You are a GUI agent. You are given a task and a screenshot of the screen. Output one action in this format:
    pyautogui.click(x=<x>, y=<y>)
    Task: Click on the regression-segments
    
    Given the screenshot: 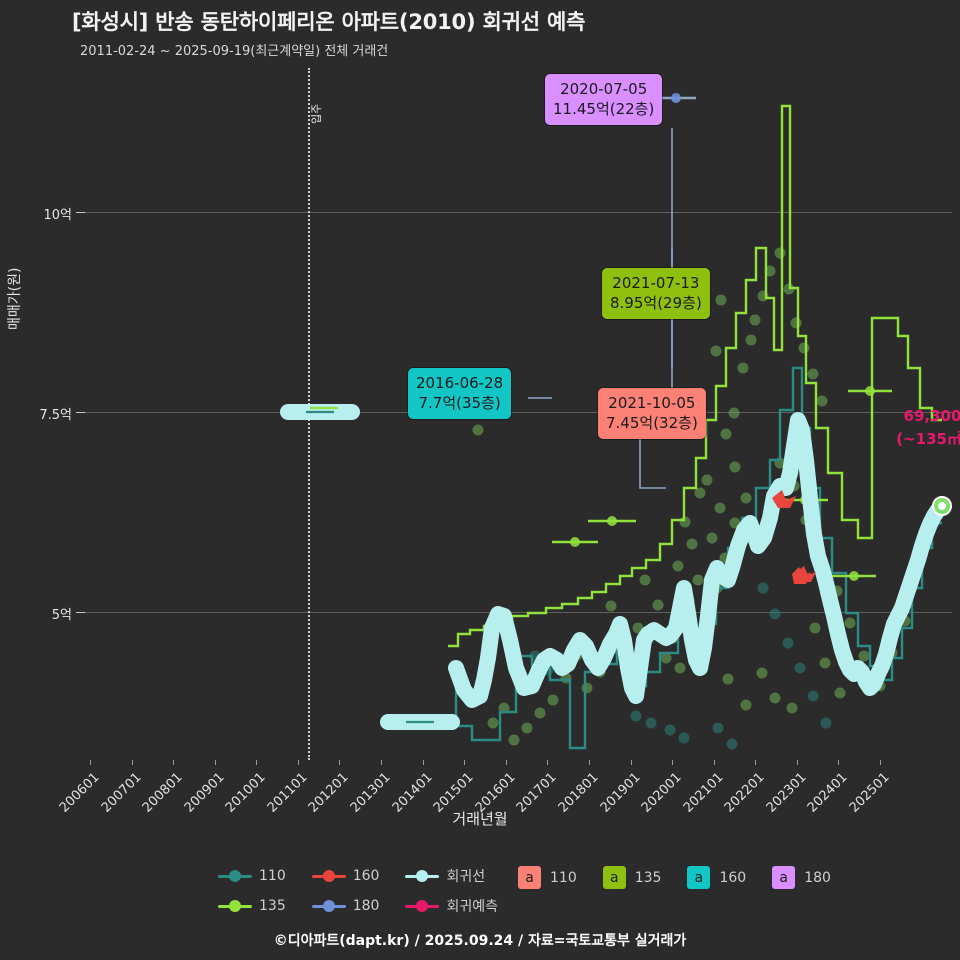 What is the action you would take?
    pyautogui.click(x=370, y=567)
    